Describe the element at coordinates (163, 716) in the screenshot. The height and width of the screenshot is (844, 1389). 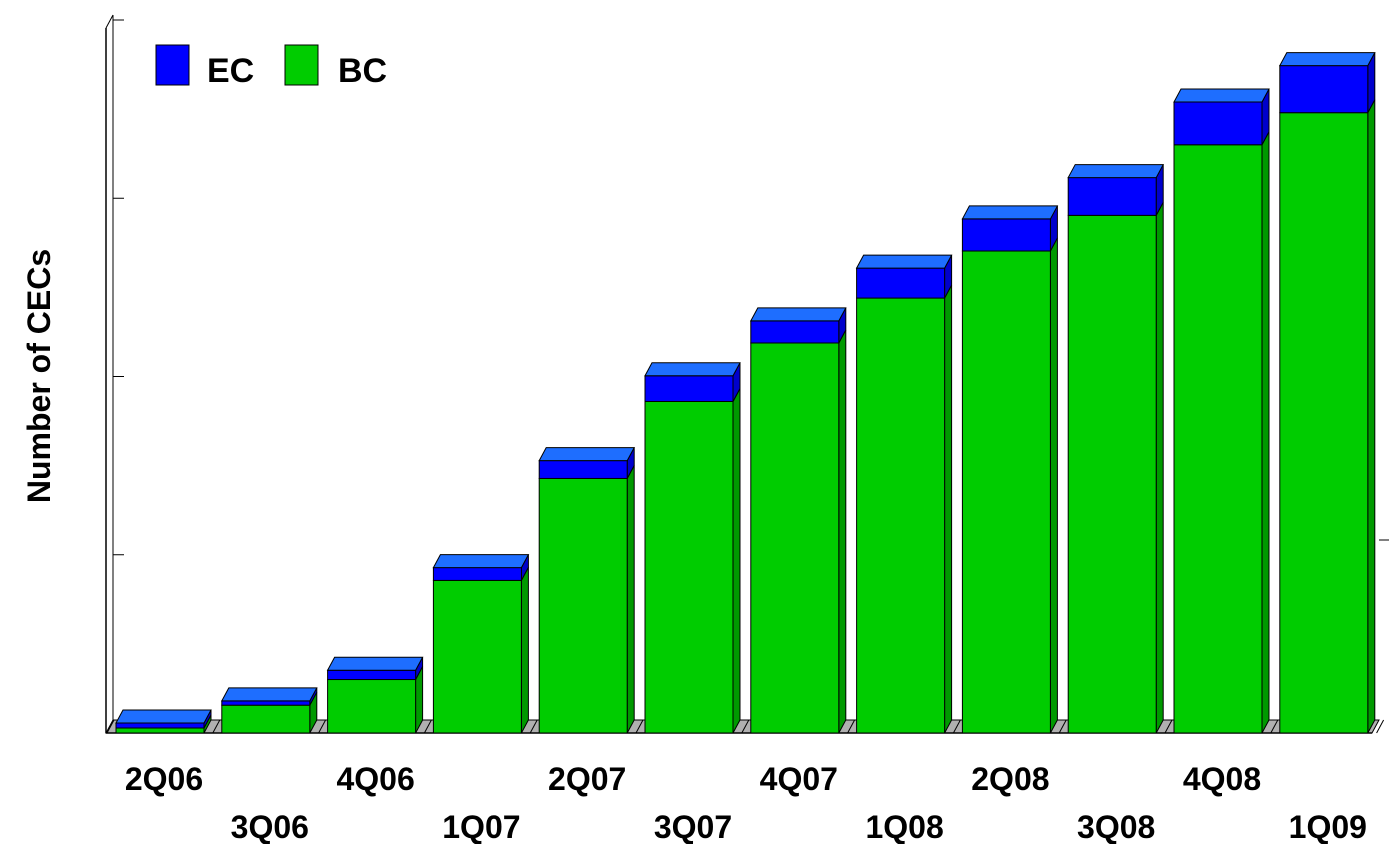
I see `bar-top-2Q06` at that location.